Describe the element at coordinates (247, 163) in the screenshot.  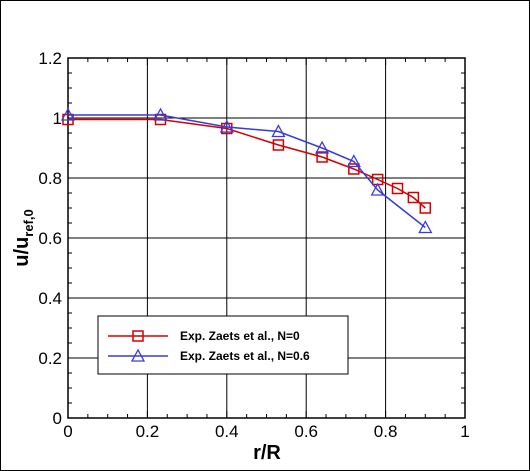
I see `series-0-line` at that location.